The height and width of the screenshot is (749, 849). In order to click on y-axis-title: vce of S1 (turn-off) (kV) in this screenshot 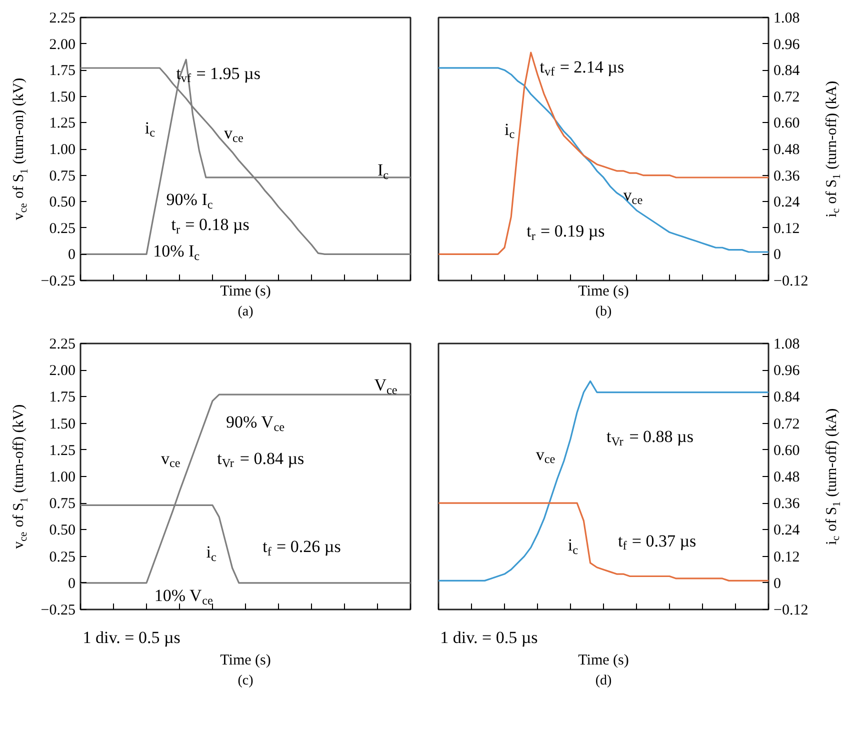, I will do `click(20, 476)`.